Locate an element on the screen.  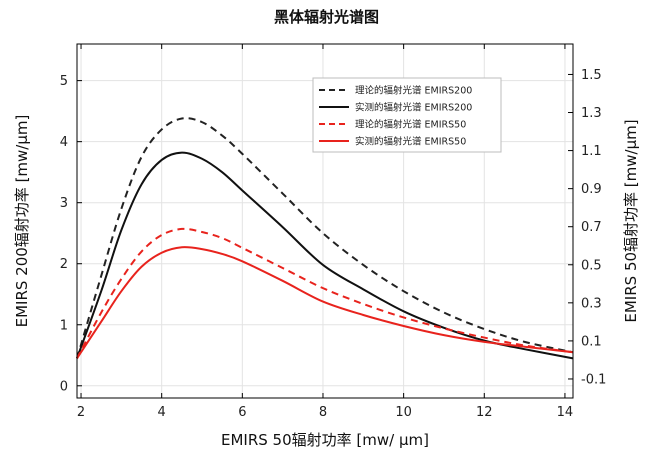
y-left-tick-label: 1 is located at coordinates (64, 325).